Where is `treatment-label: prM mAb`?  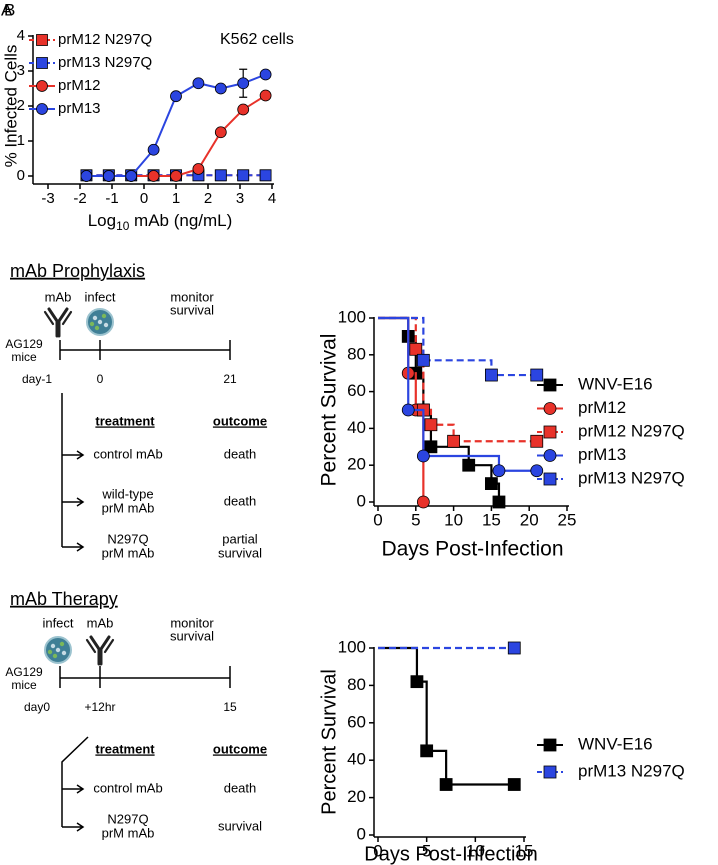
treatment-label: prM mAb is located at coordinates (128, 832).